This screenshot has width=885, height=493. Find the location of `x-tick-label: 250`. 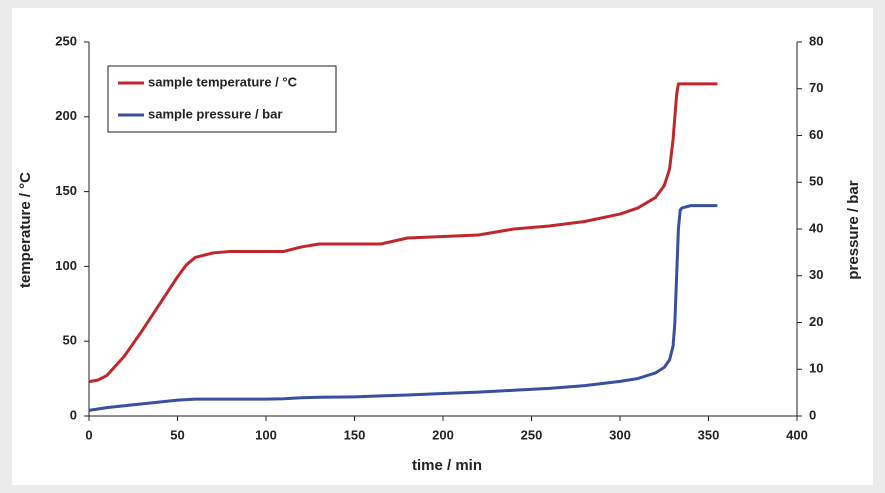

x-tick-label: 250 is located at coordinates (532, 434).